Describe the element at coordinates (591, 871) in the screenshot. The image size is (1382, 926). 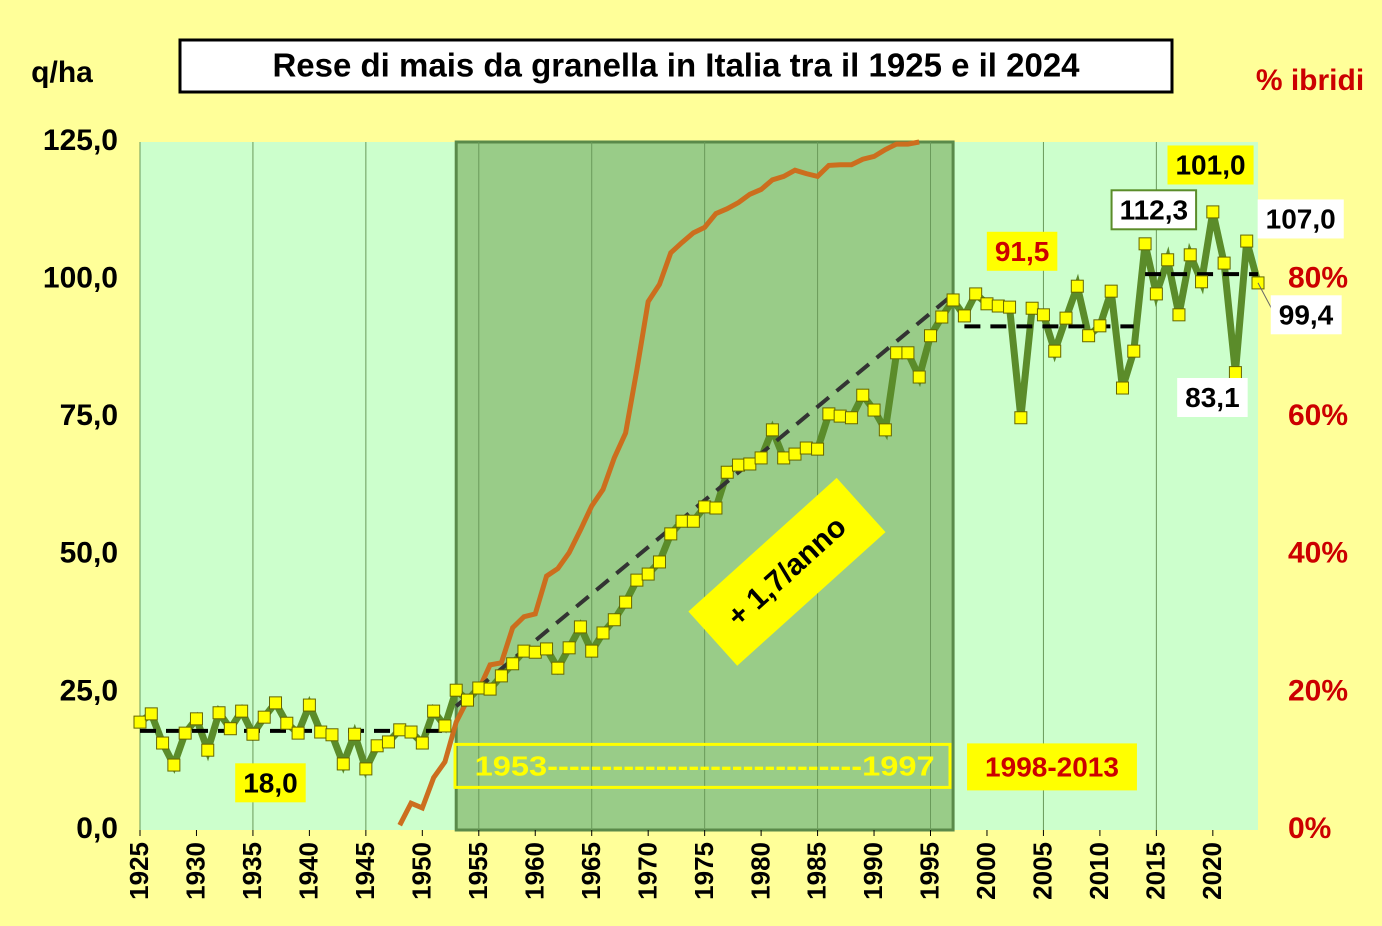
I see `x-tick-label: 1965` at that location.